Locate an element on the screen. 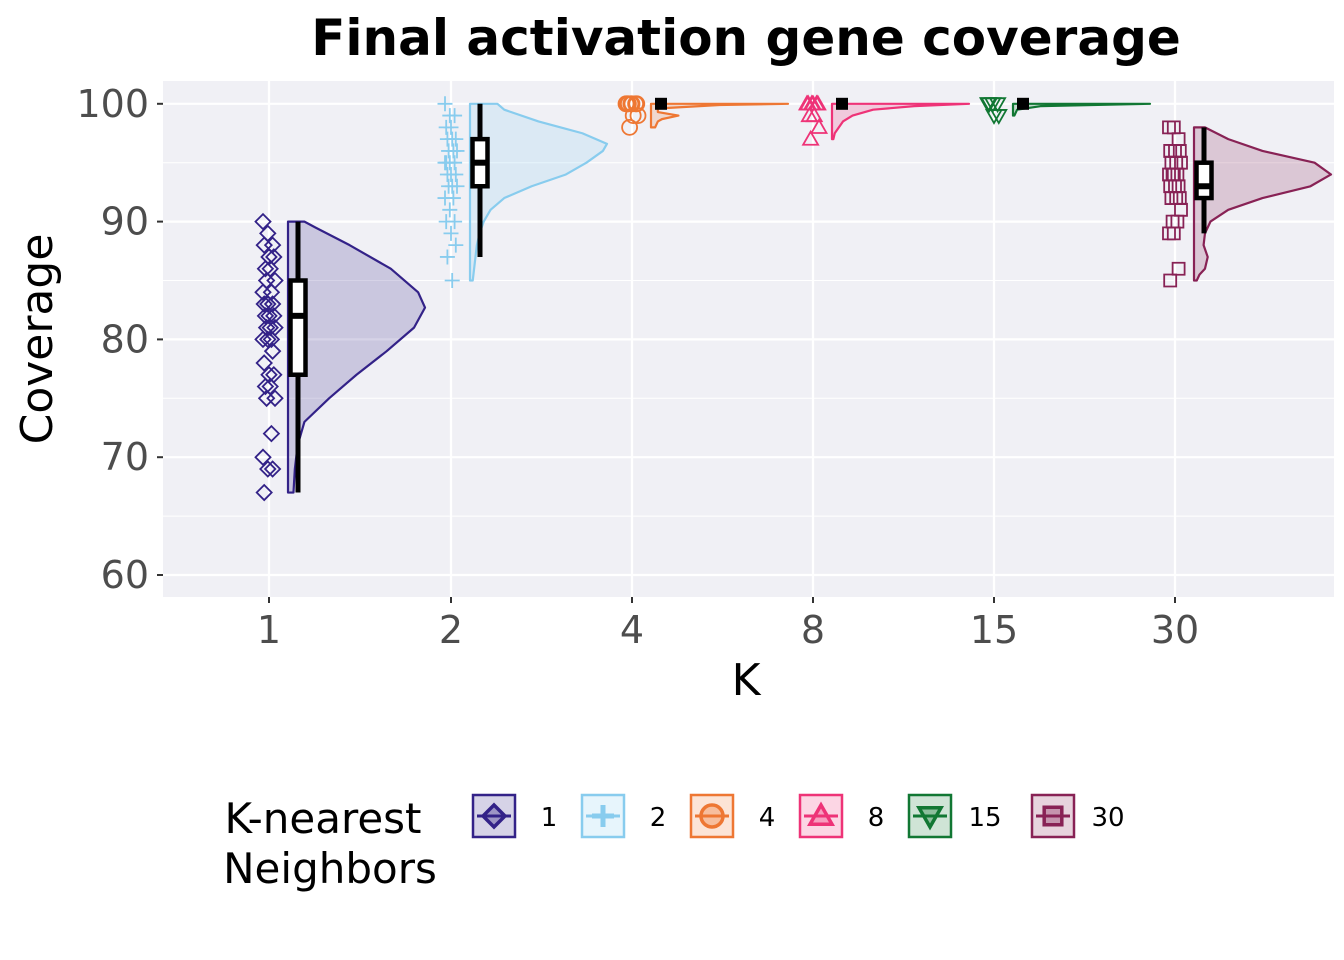  legend: K-nearest Neighbors 1 2 4 8 15 30 is located at coordinates (674, 843).